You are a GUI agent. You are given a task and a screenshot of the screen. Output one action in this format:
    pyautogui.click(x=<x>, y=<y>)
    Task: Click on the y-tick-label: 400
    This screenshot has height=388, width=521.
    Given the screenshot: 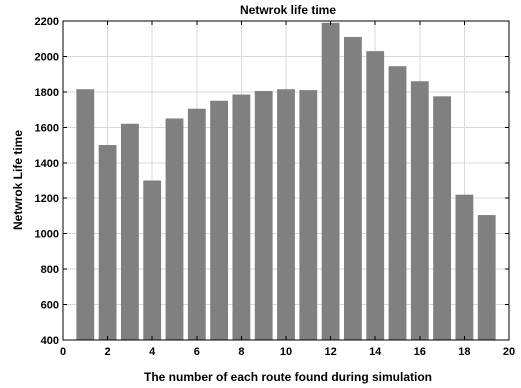 What is the action you would take?
    pyautogui.click(x=50, y=341)
    